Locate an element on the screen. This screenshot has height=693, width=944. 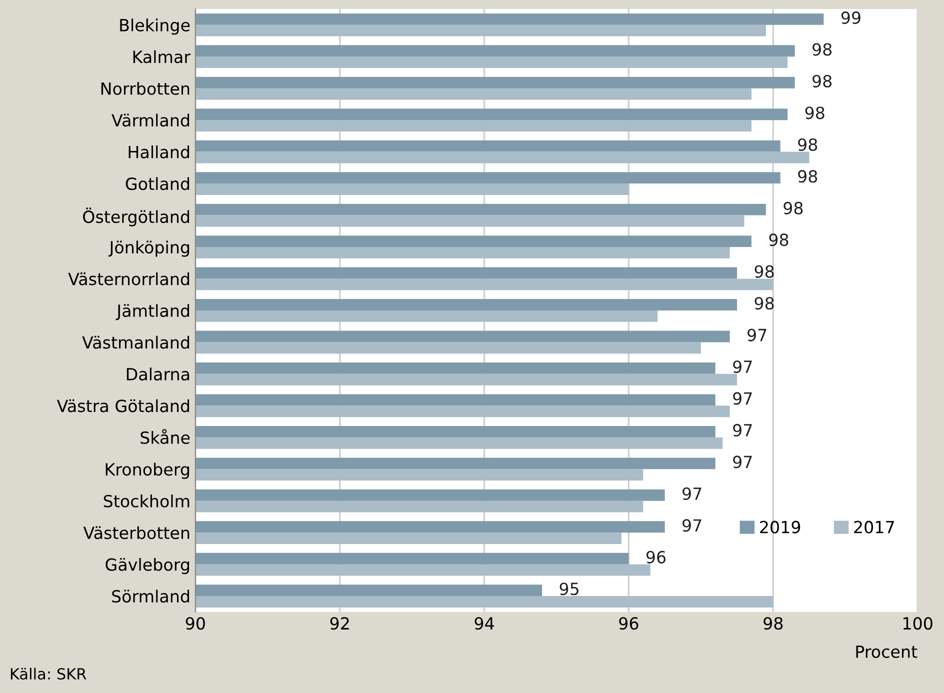
y-tick-label: Halland is located at coordinates (159, 151).